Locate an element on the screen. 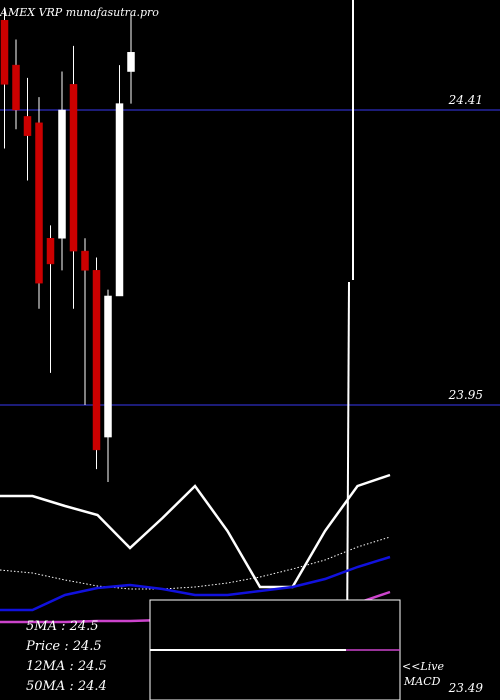 The image size is (500, 700). price-tick-label: 24.41 is located at coordinates (465, 100).